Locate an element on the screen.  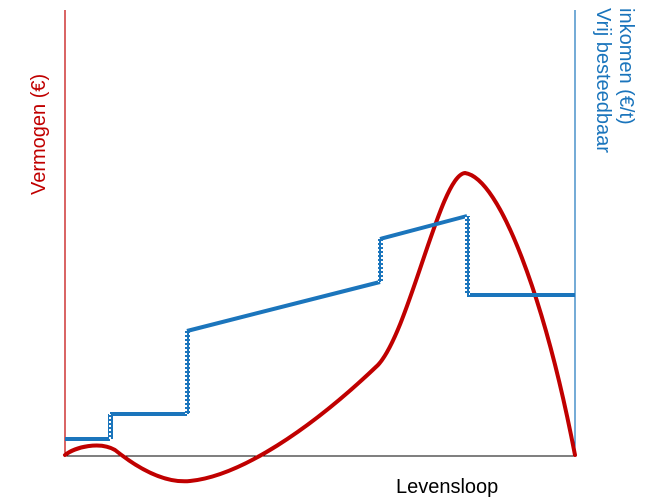
right-axis-label-line1: Vrij besteedbaar is located at coordinates (603, 80).